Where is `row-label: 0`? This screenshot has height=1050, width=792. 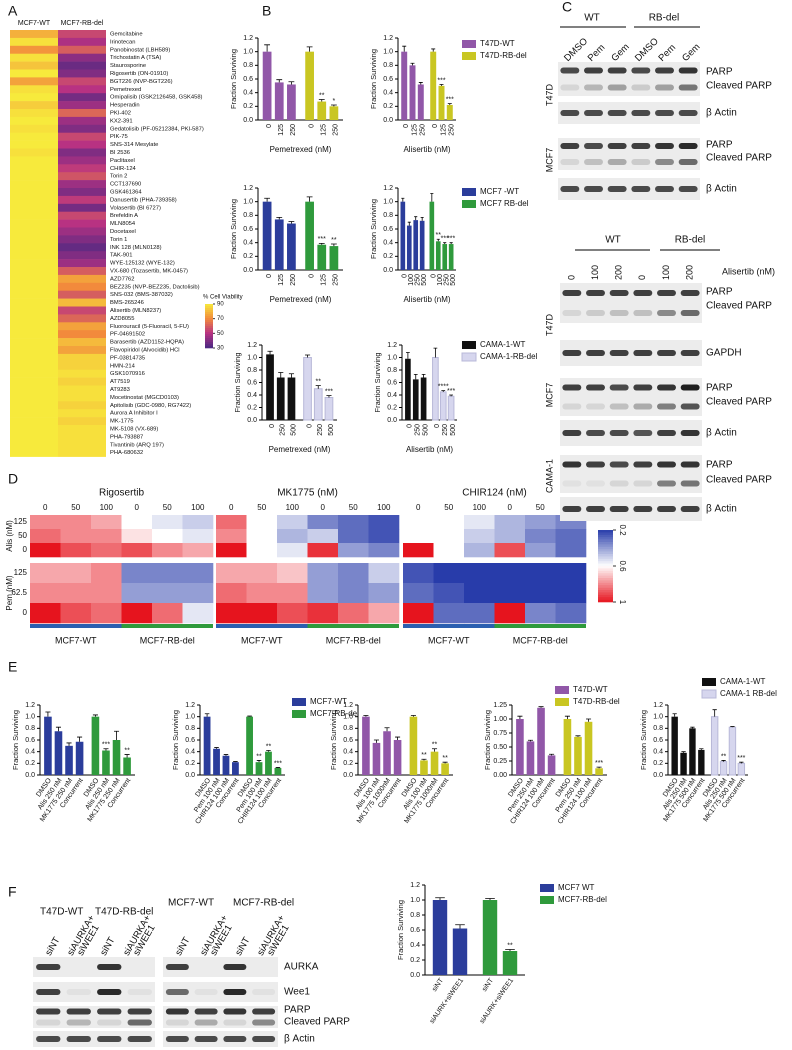
row-label: 0 is located at coordinates (25, 612).